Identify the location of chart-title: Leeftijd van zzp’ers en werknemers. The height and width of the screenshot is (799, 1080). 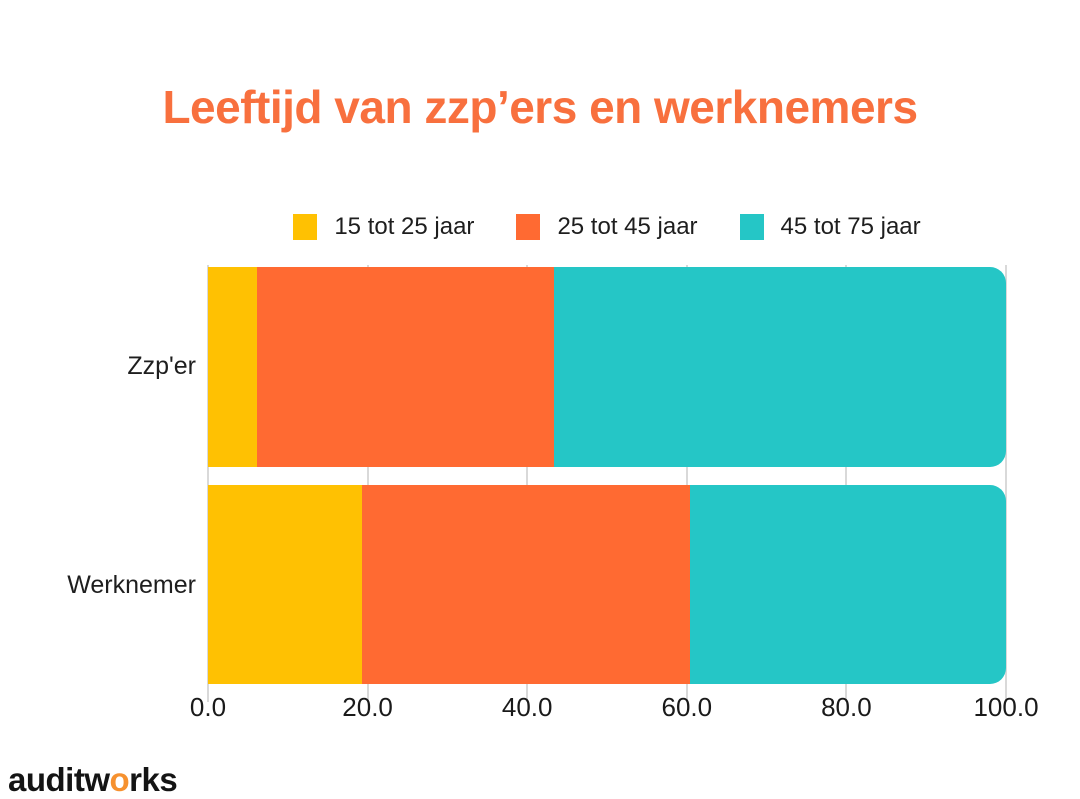
(540, 107).